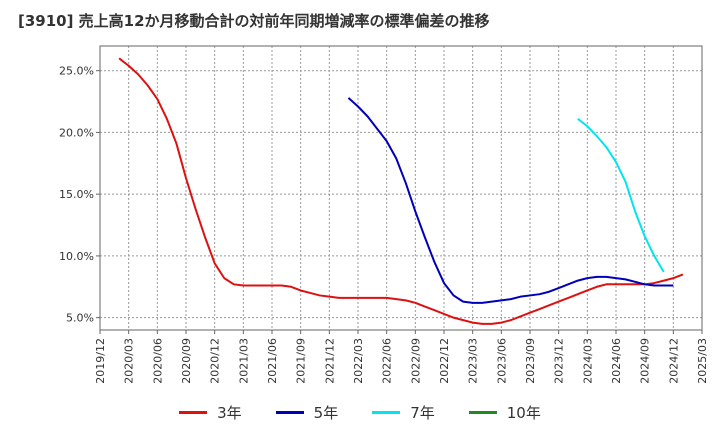 This screenshot has width=720, height=440. What do you see at coordinates (210, 412) in the screenshot?
I see `legend-item-3y: 3年` at bounding box center [210, 412].